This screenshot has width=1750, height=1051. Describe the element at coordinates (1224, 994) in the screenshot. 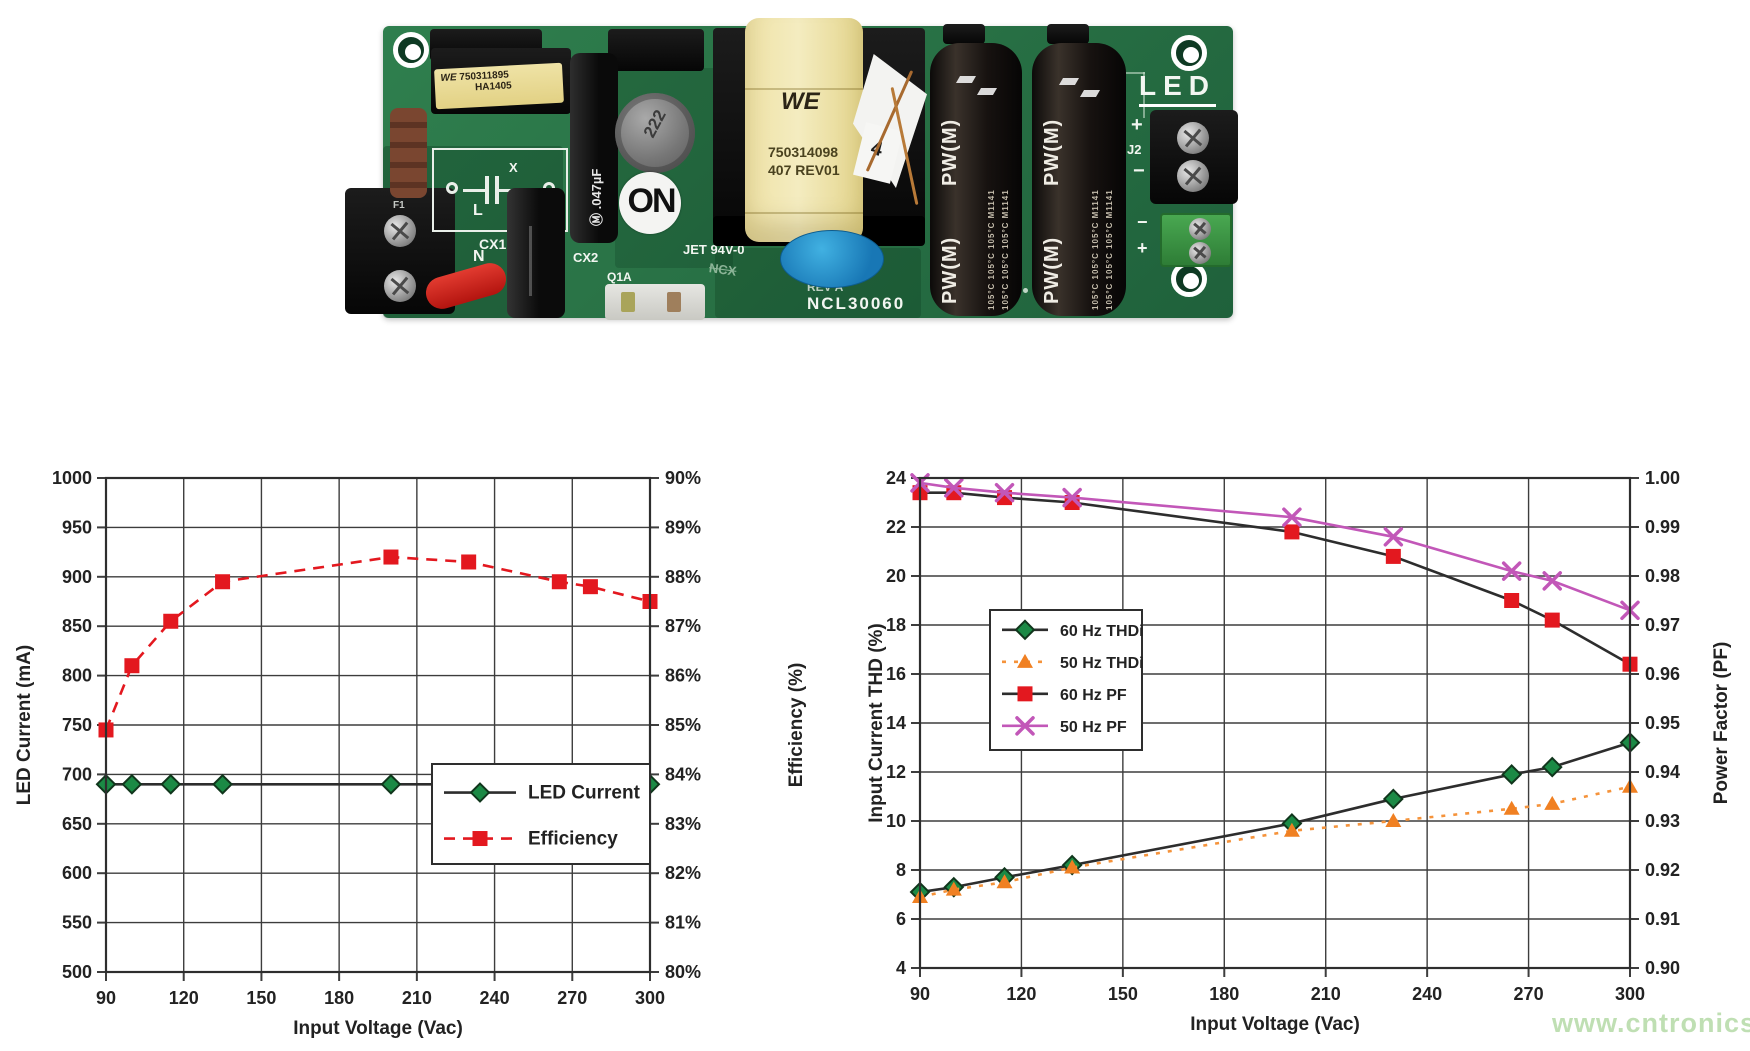

I see `x-tick-label: 180` at that location.